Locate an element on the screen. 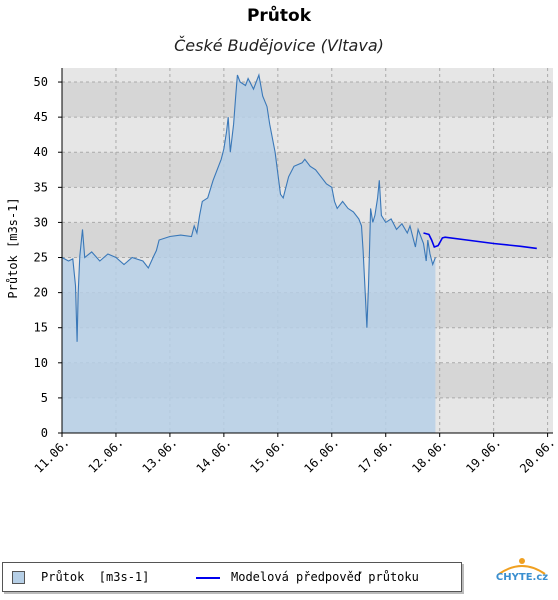 This screenshot has width=558, height=600. legend-swatch-forecast is located at coordinates (208, 578).